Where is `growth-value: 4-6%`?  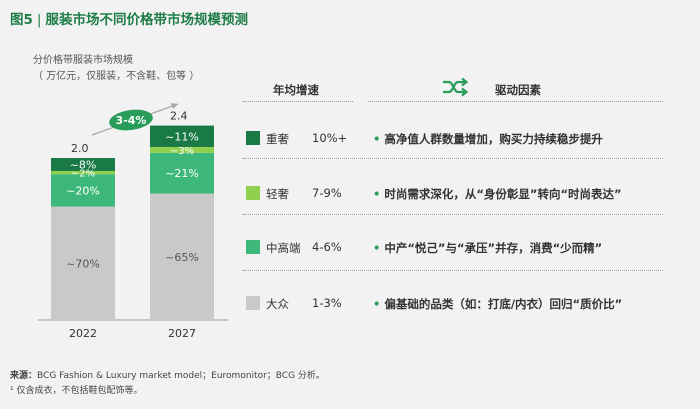 growth-value: 4-6% is located at coordinates (327, 247).